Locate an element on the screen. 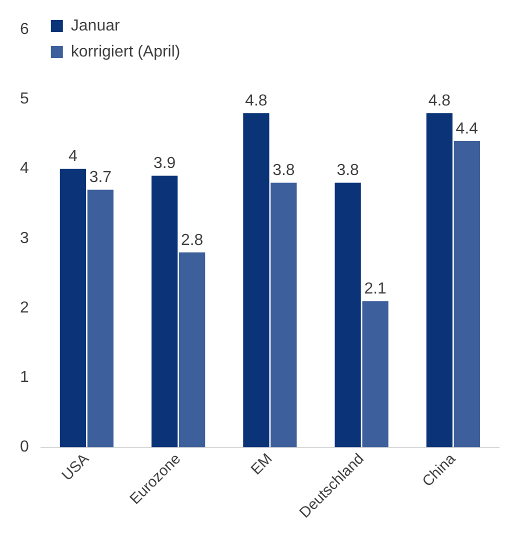 This screenshot has height=533, width=517. y-tick-label: 5 is located at coordinates (24, 99).